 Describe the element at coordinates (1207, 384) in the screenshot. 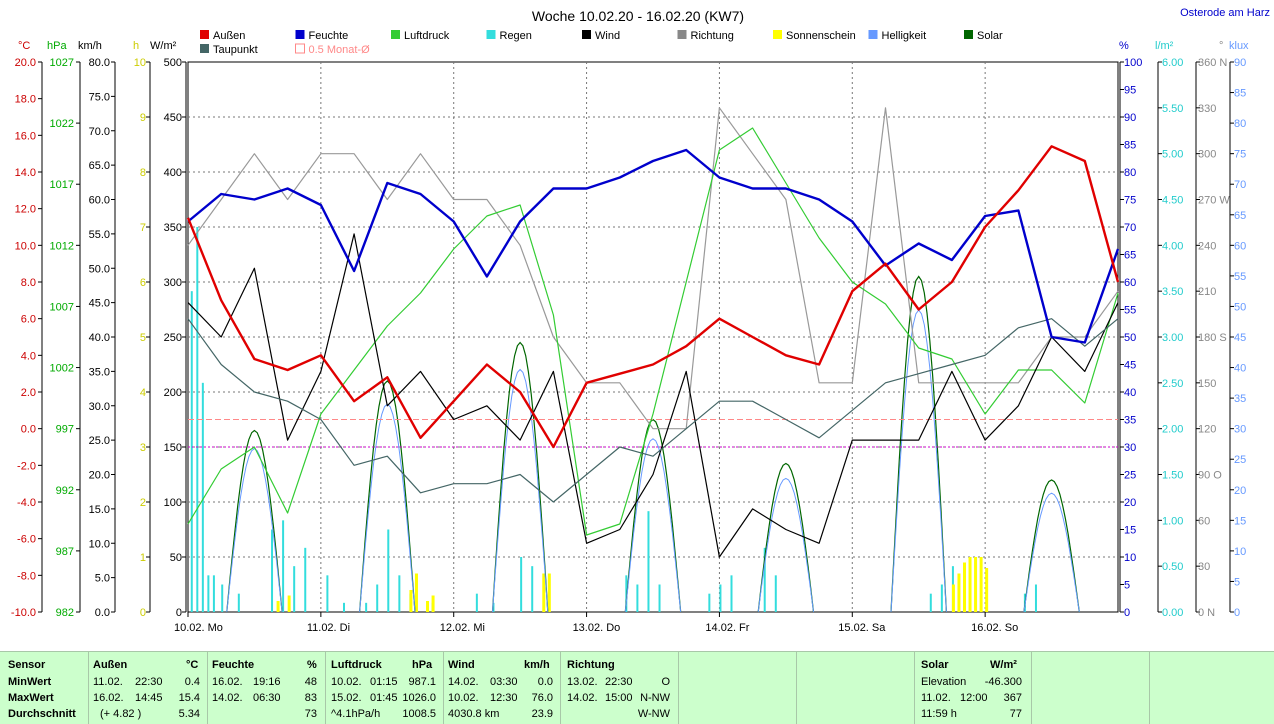

I see `axis-tick-label: 150` at that location.